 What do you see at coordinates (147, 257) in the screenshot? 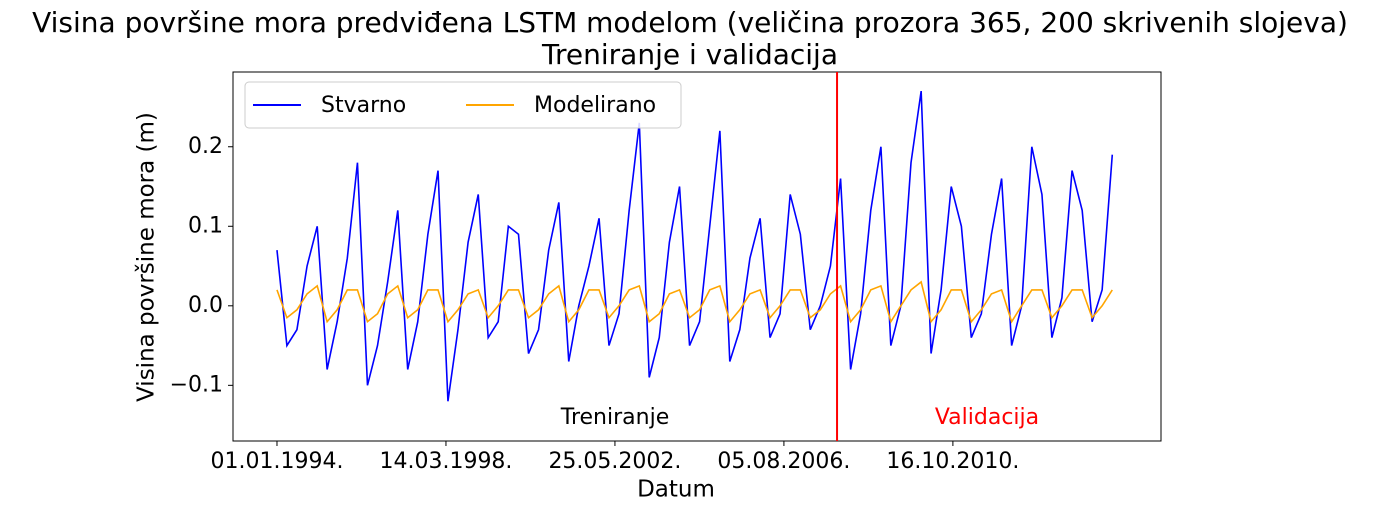
I see `y-axis-label: Visina površine mora (m)` at bounding box center [147, 257].